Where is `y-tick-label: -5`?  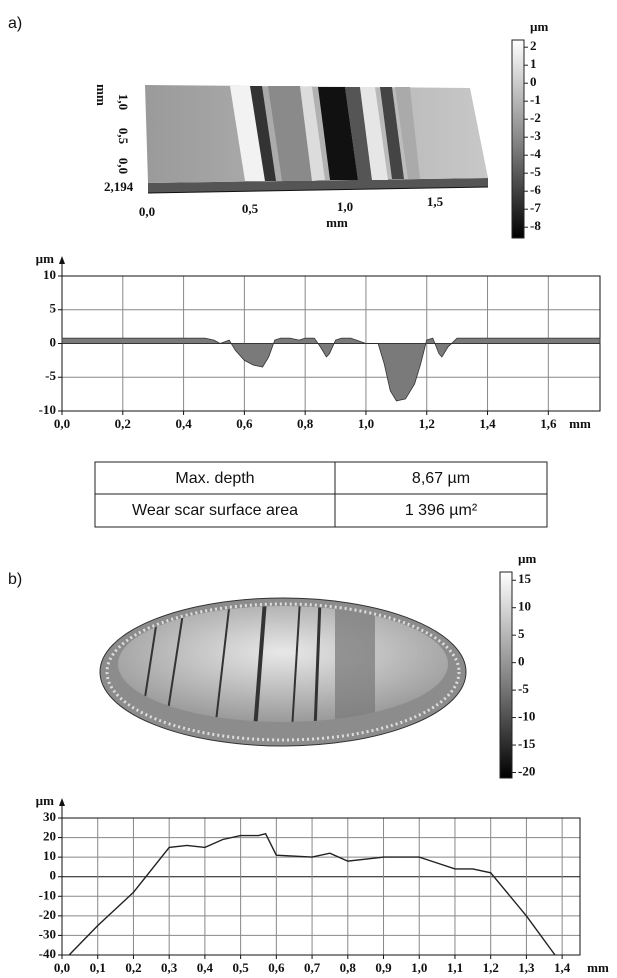 y-tick-label: -5 is located at coordinates (50, 375).